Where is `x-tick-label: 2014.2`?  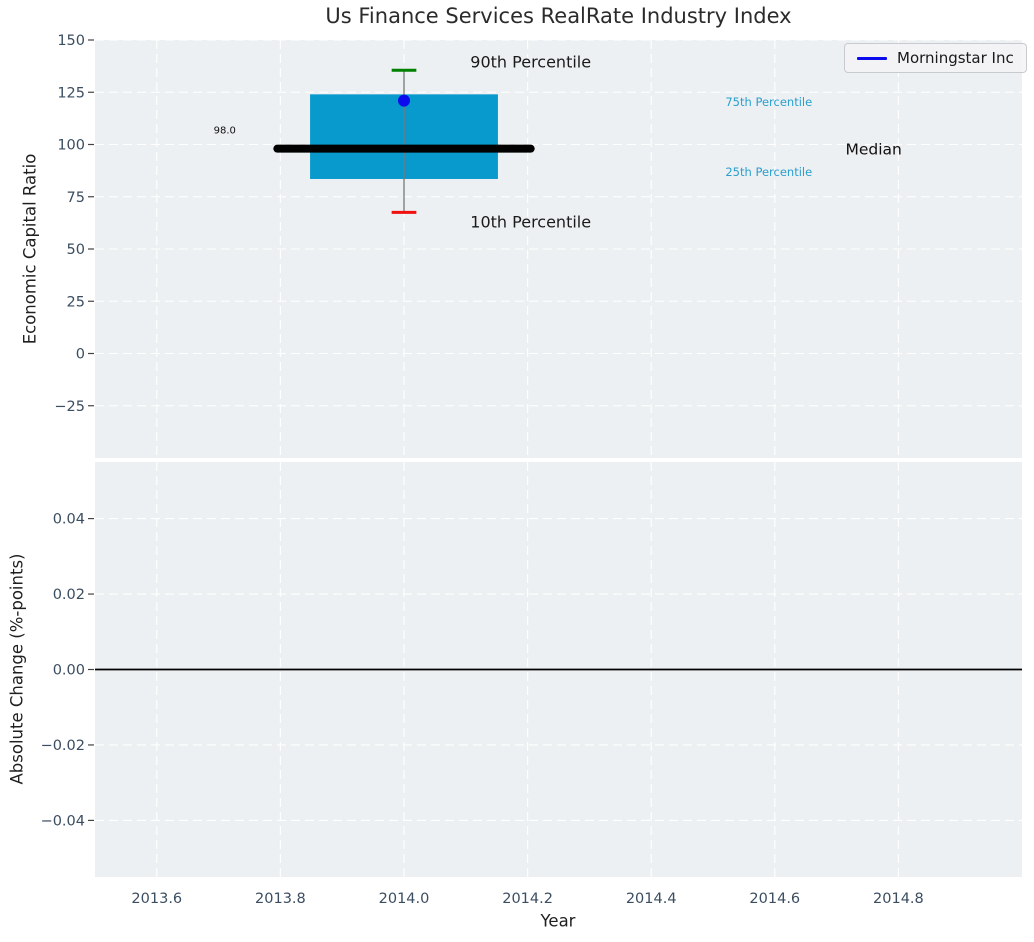 x-tick-label: 2014.2 is located at coordinates (527, 899).